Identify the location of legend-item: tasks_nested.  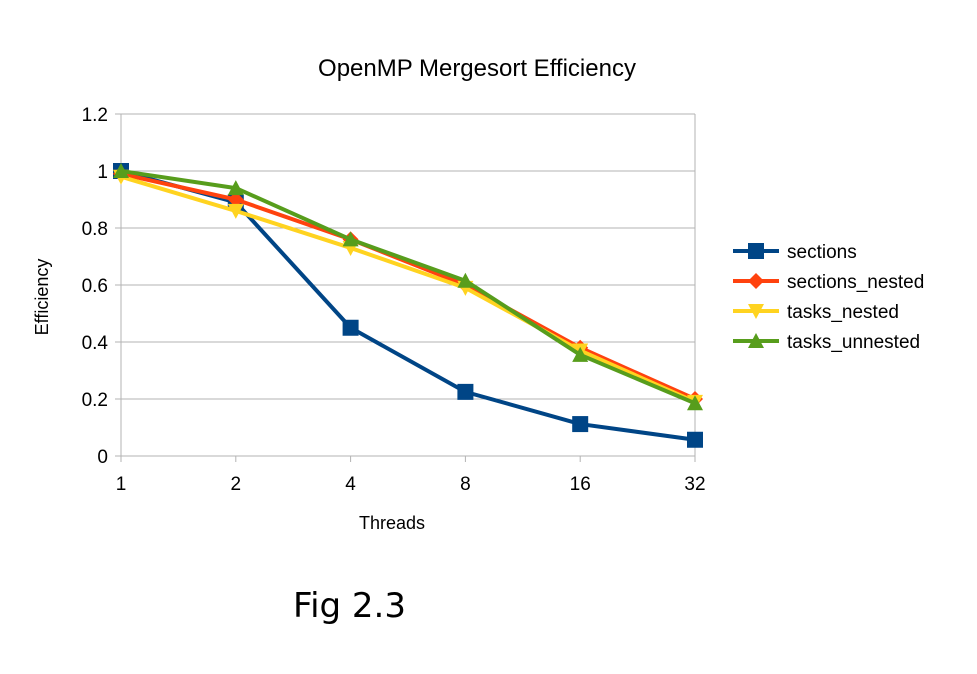
(816, 312).